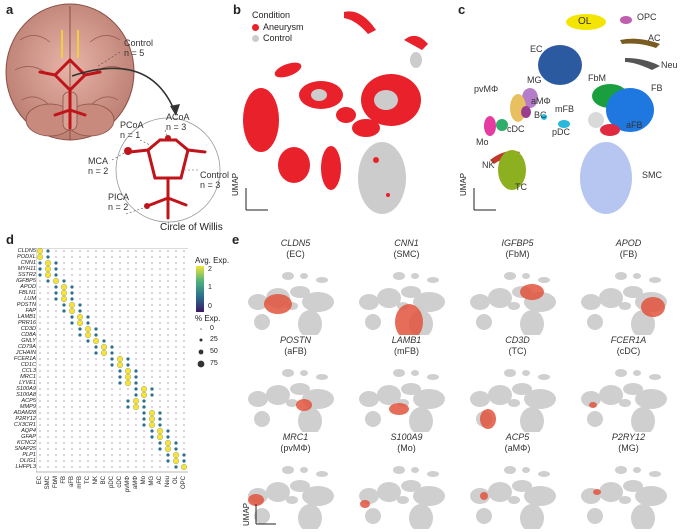 Image resolution: width=685 pixels, height=532 pixels. What do you see at coordinates (237, 9) in the screenshot?
I see `panel-letter-b: b` at bounding box center [237, 9].